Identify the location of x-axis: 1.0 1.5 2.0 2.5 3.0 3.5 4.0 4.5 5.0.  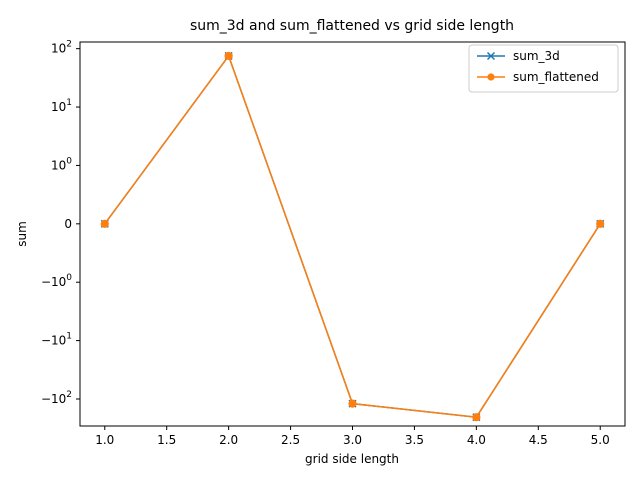
(352, 436).